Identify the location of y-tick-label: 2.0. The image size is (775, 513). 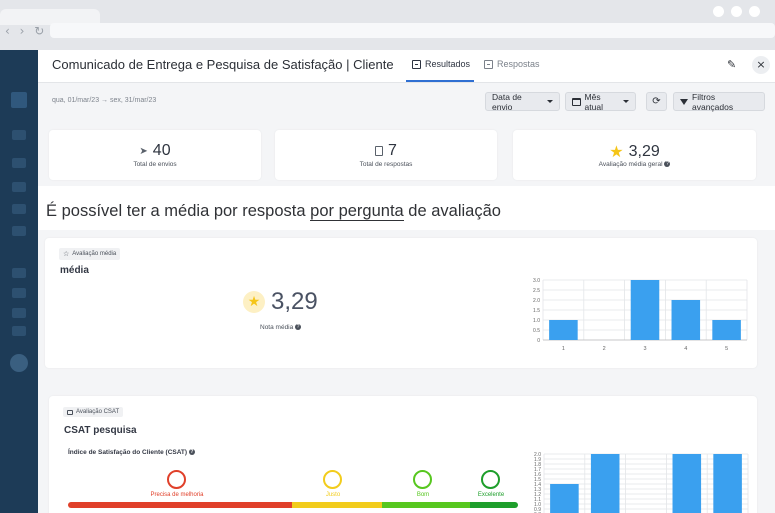
(536, 301).